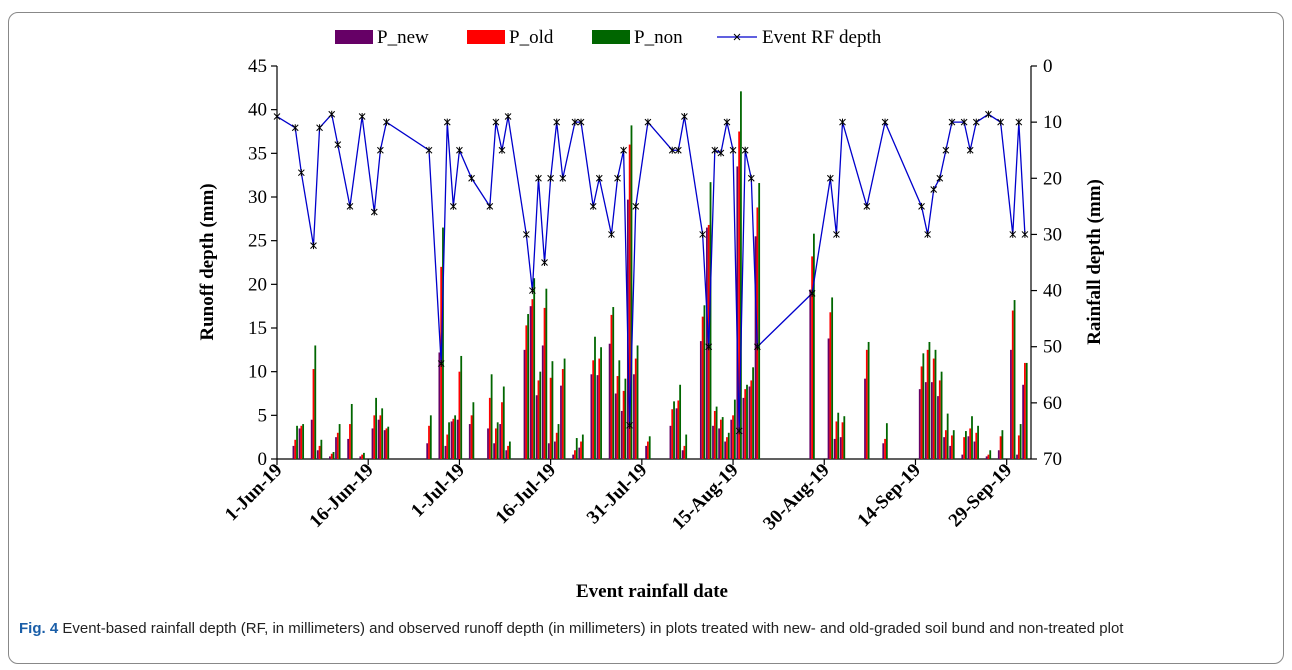  Describe the element at coordinates (889, 496) in the screenshot. I see `x-tick-label: 14-Sep-19` at that location.